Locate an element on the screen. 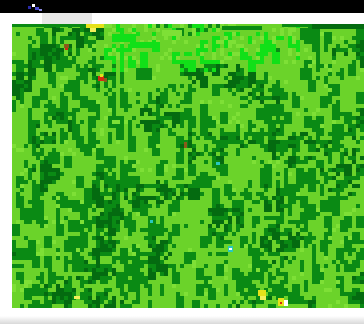 This screenshot has height=324, width=364. title-bar is located at coordinates (182, 6).